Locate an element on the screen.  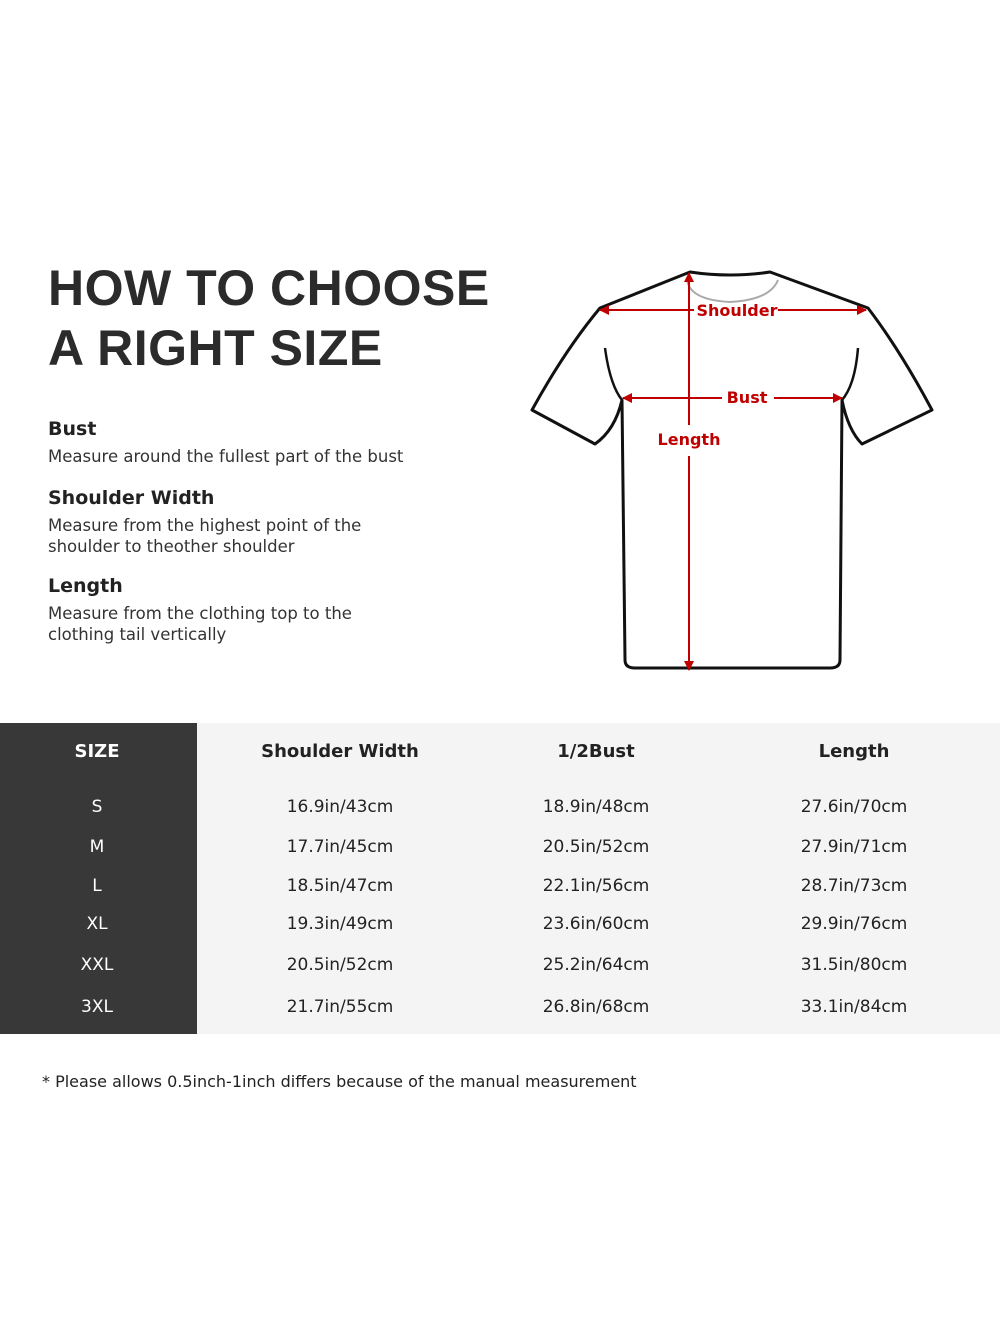
length-heading: Length is located at coordinates (85, 586).